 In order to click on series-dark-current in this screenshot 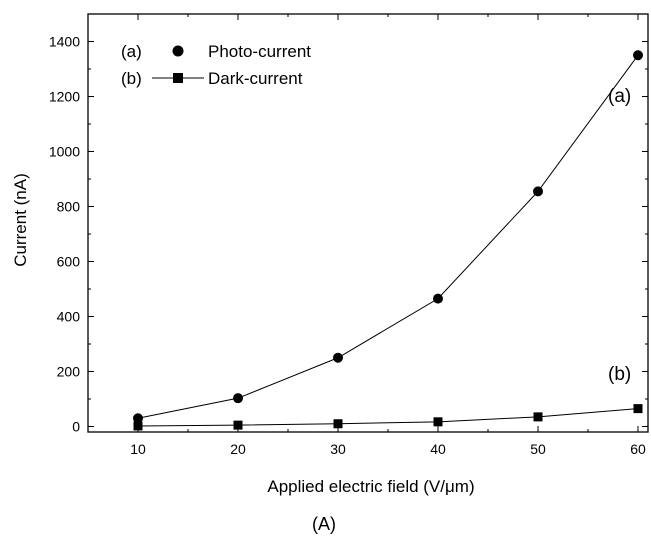, I will do `click(388, 417)`.